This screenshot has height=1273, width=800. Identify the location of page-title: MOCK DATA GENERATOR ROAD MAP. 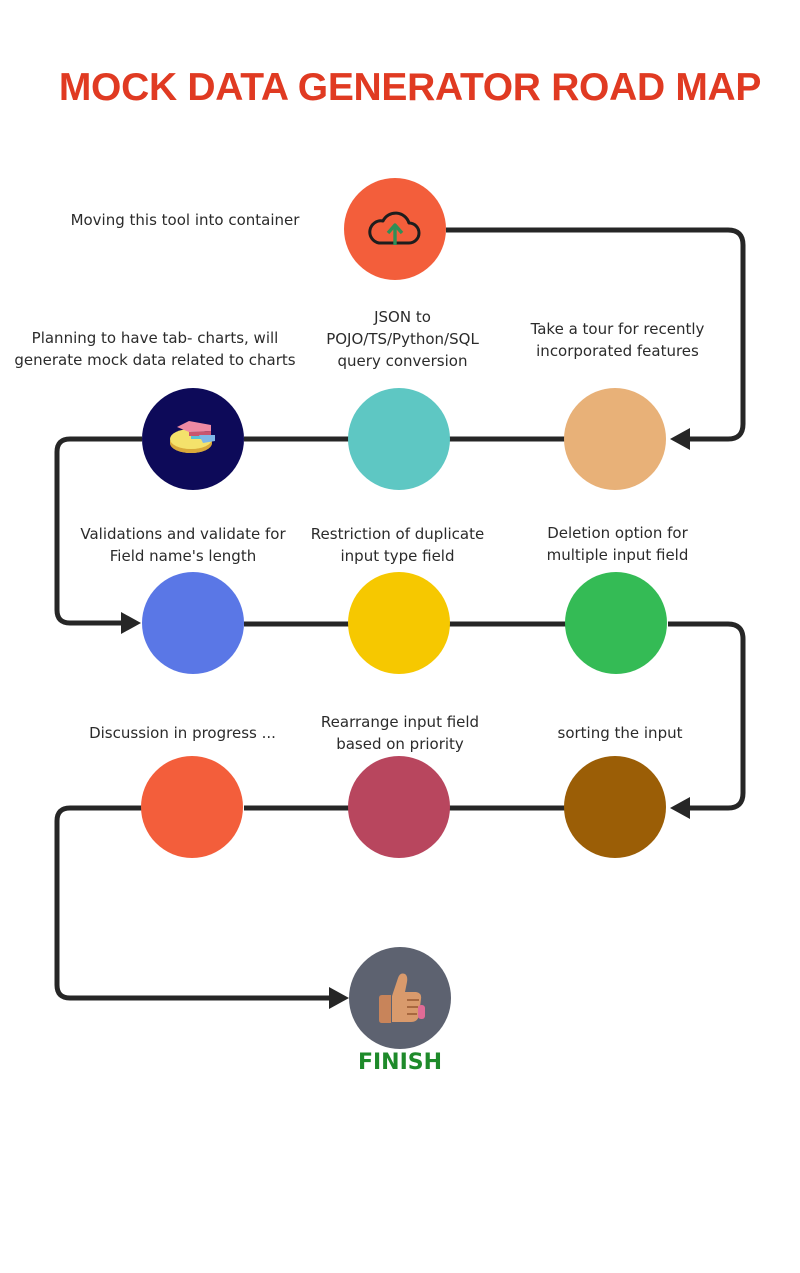
(410, 87).